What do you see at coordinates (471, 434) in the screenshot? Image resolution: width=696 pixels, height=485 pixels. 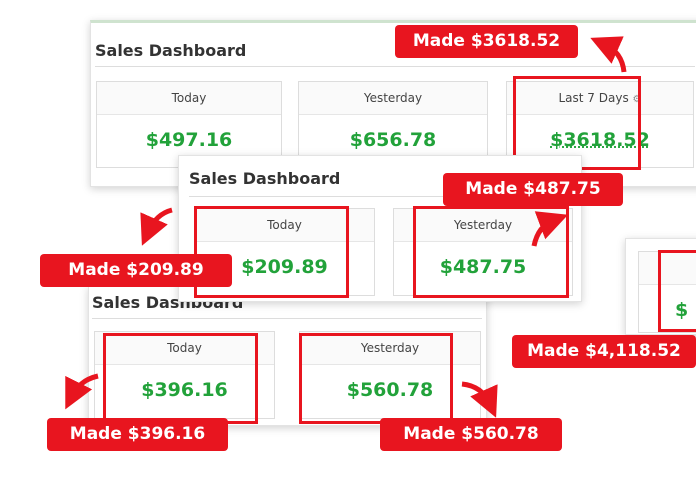 I see `badge: Made $560.78` at bounding box center [471, 434].